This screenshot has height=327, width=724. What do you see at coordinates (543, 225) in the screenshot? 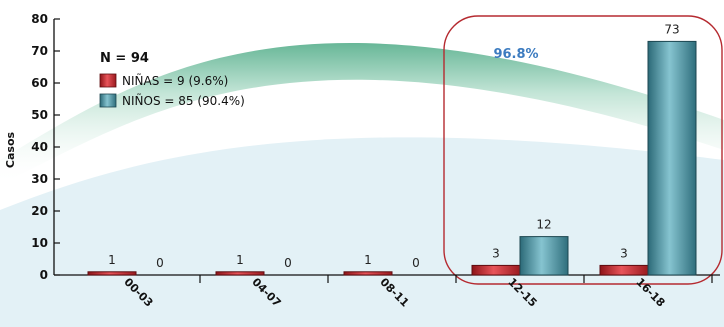
I see `data-label: 12` at bounding box center [543, 225].